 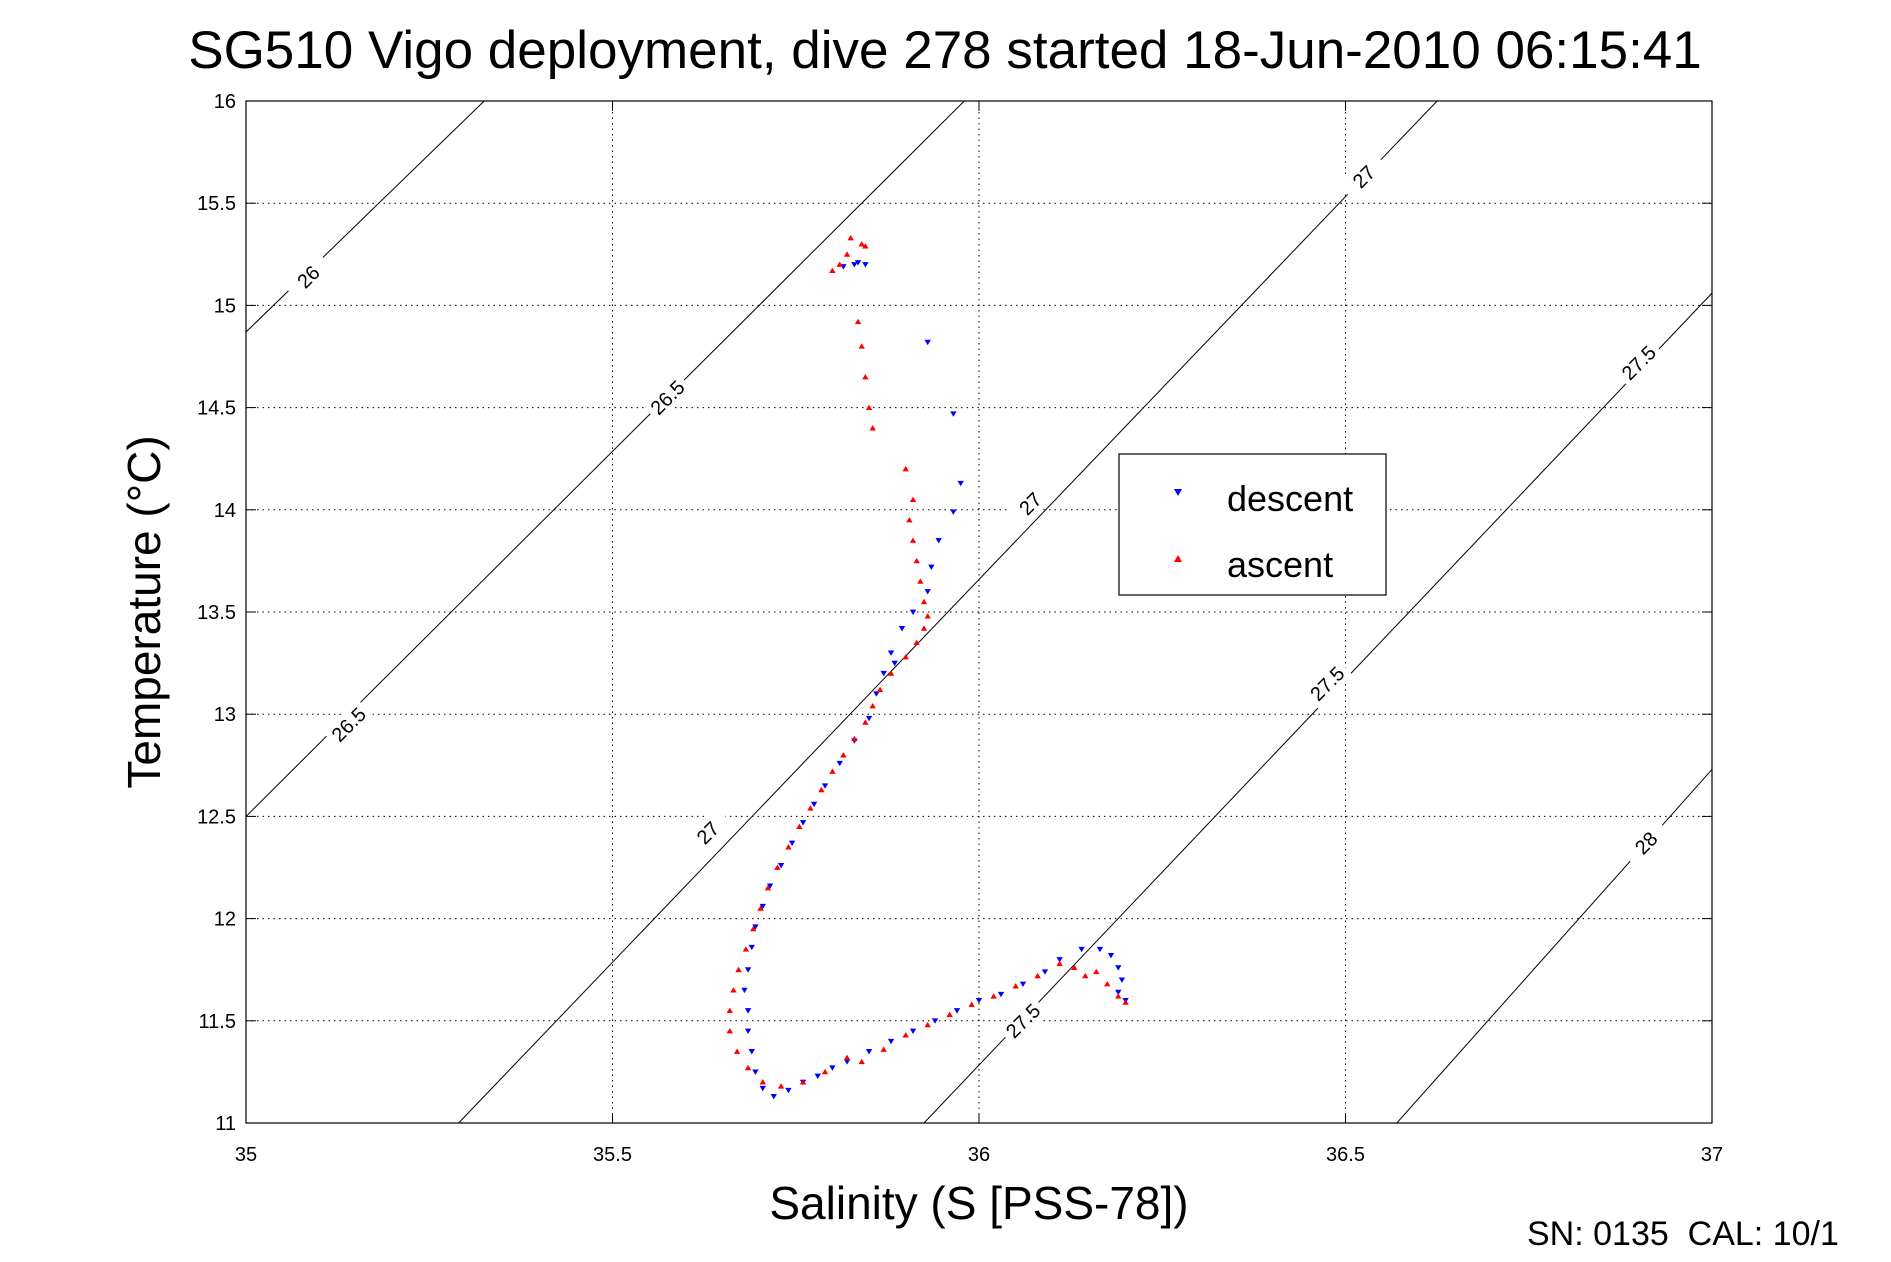 What do you see at coordinates (217, 1022) in the screenshot?
I see `y-tick-label: 11.5` at bounding box center [217, 1022].